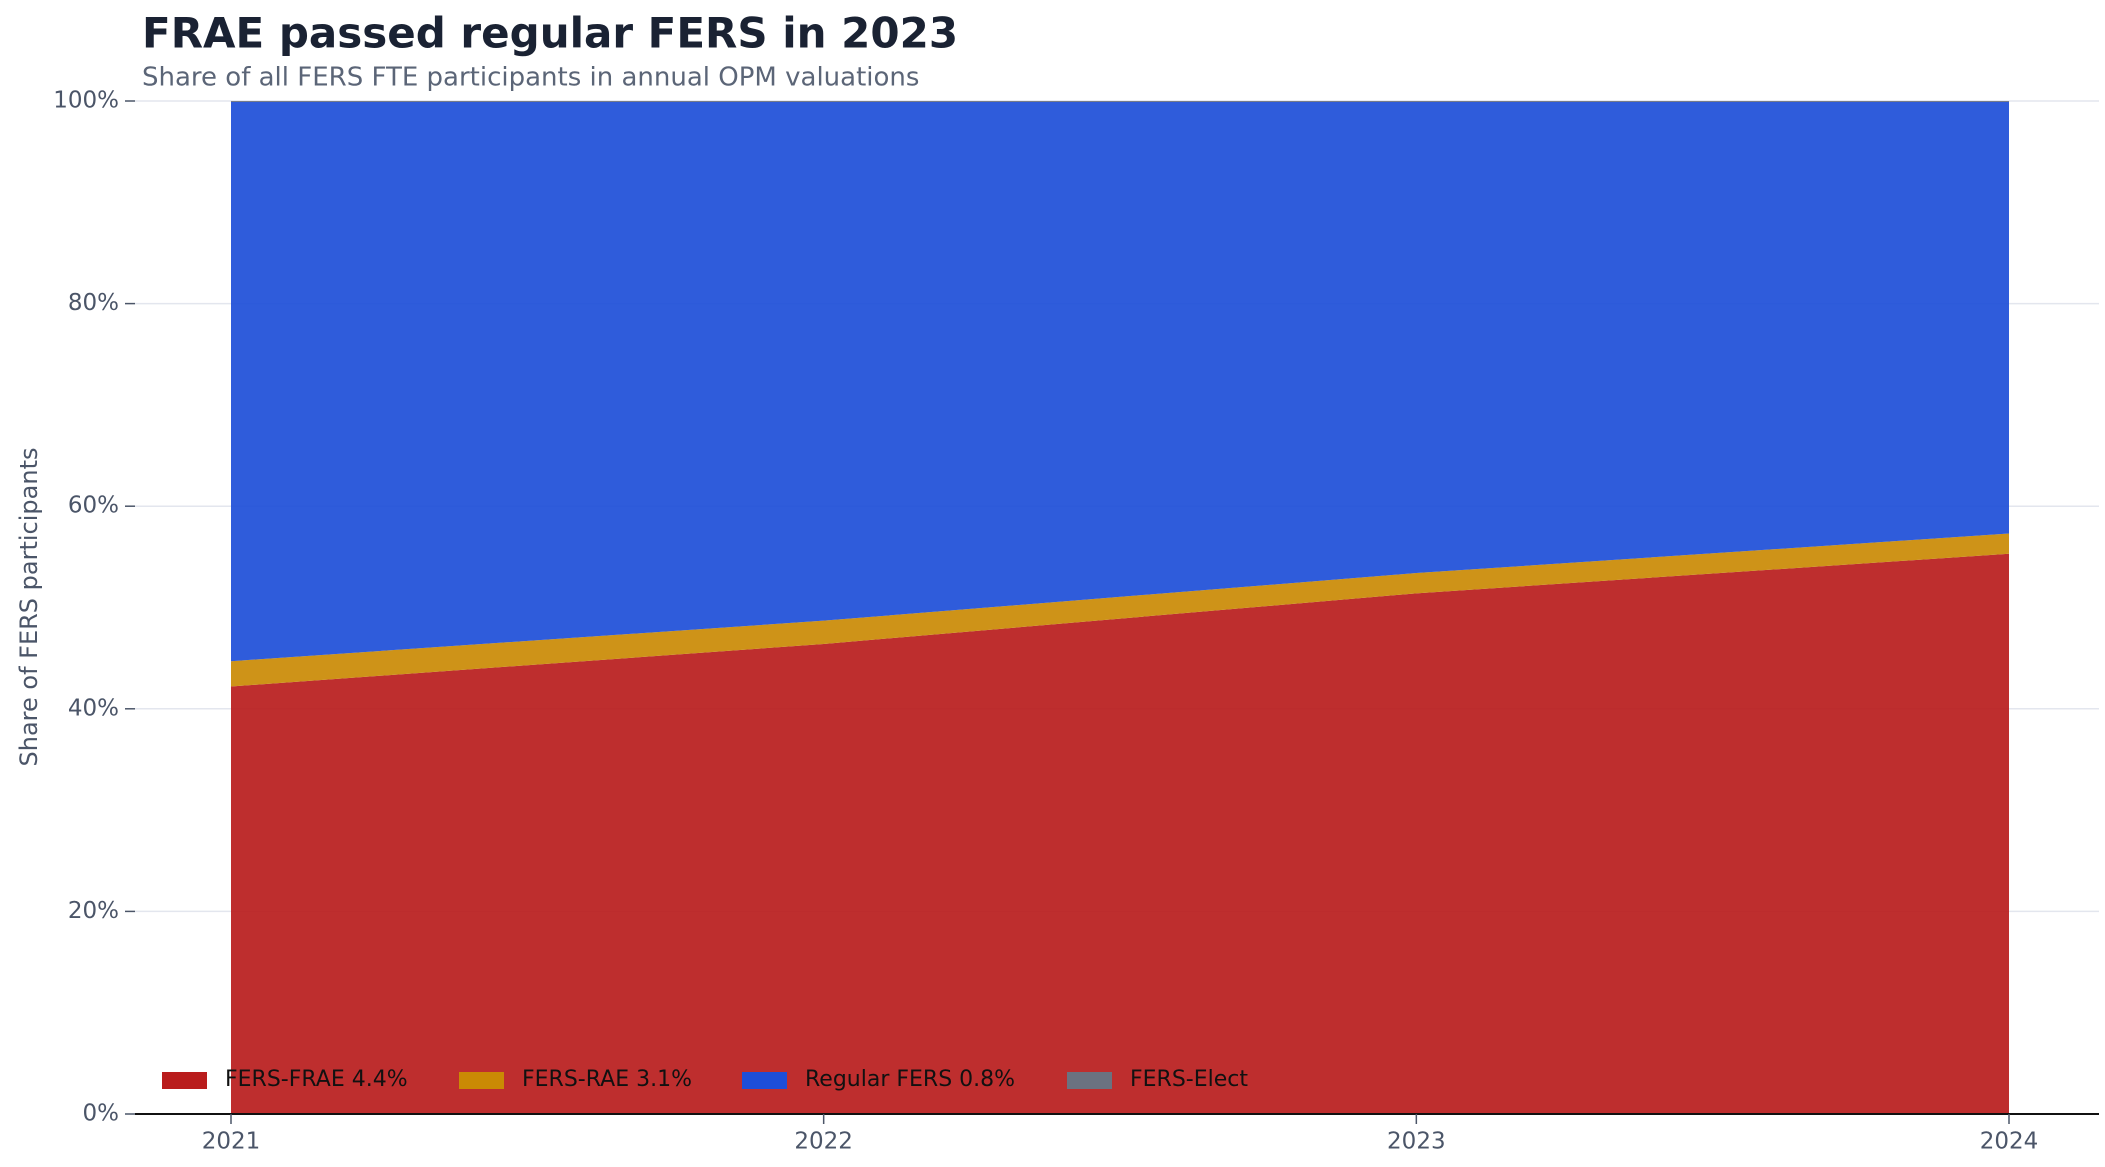  Describe the element at coordinates (910, 1079) in the screenshot. I see `legend-label: Regular FERS 0.8%` at that location.